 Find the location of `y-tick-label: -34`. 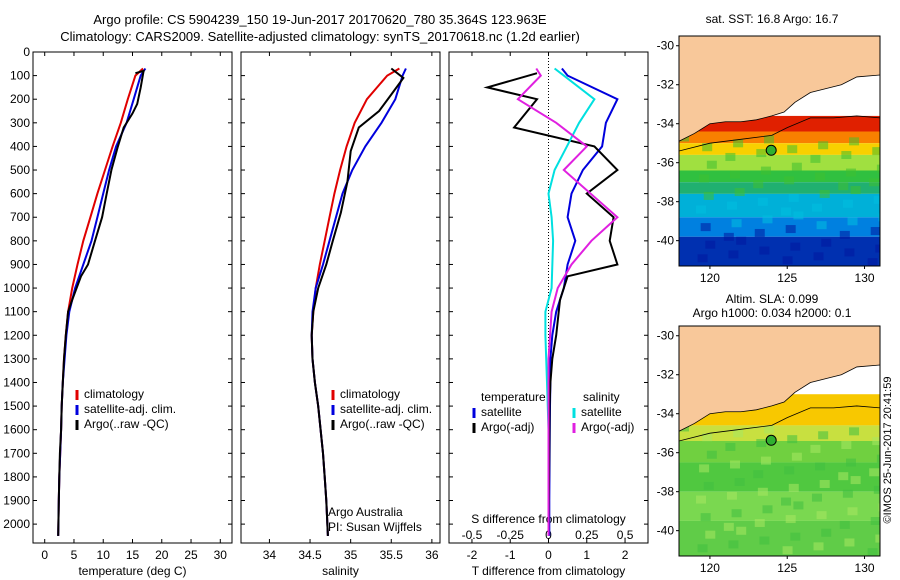

y-tick-label: -34 is located at coordinates (666, 414).